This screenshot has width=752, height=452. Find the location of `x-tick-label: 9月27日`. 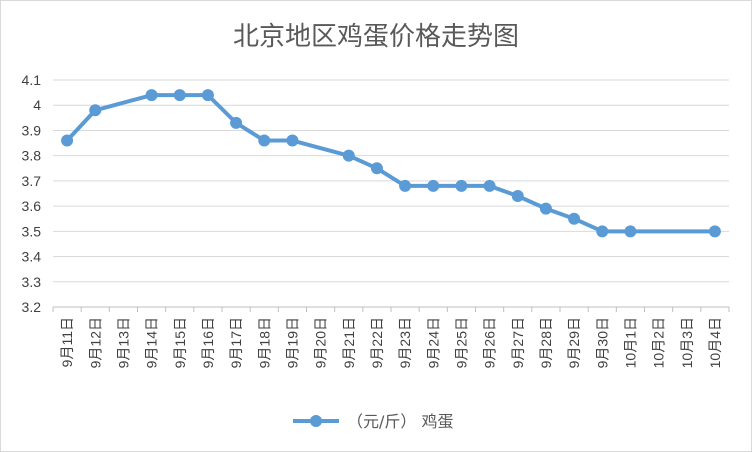

x-tick-label: 9月27日 is located at coordinates (518, 342).